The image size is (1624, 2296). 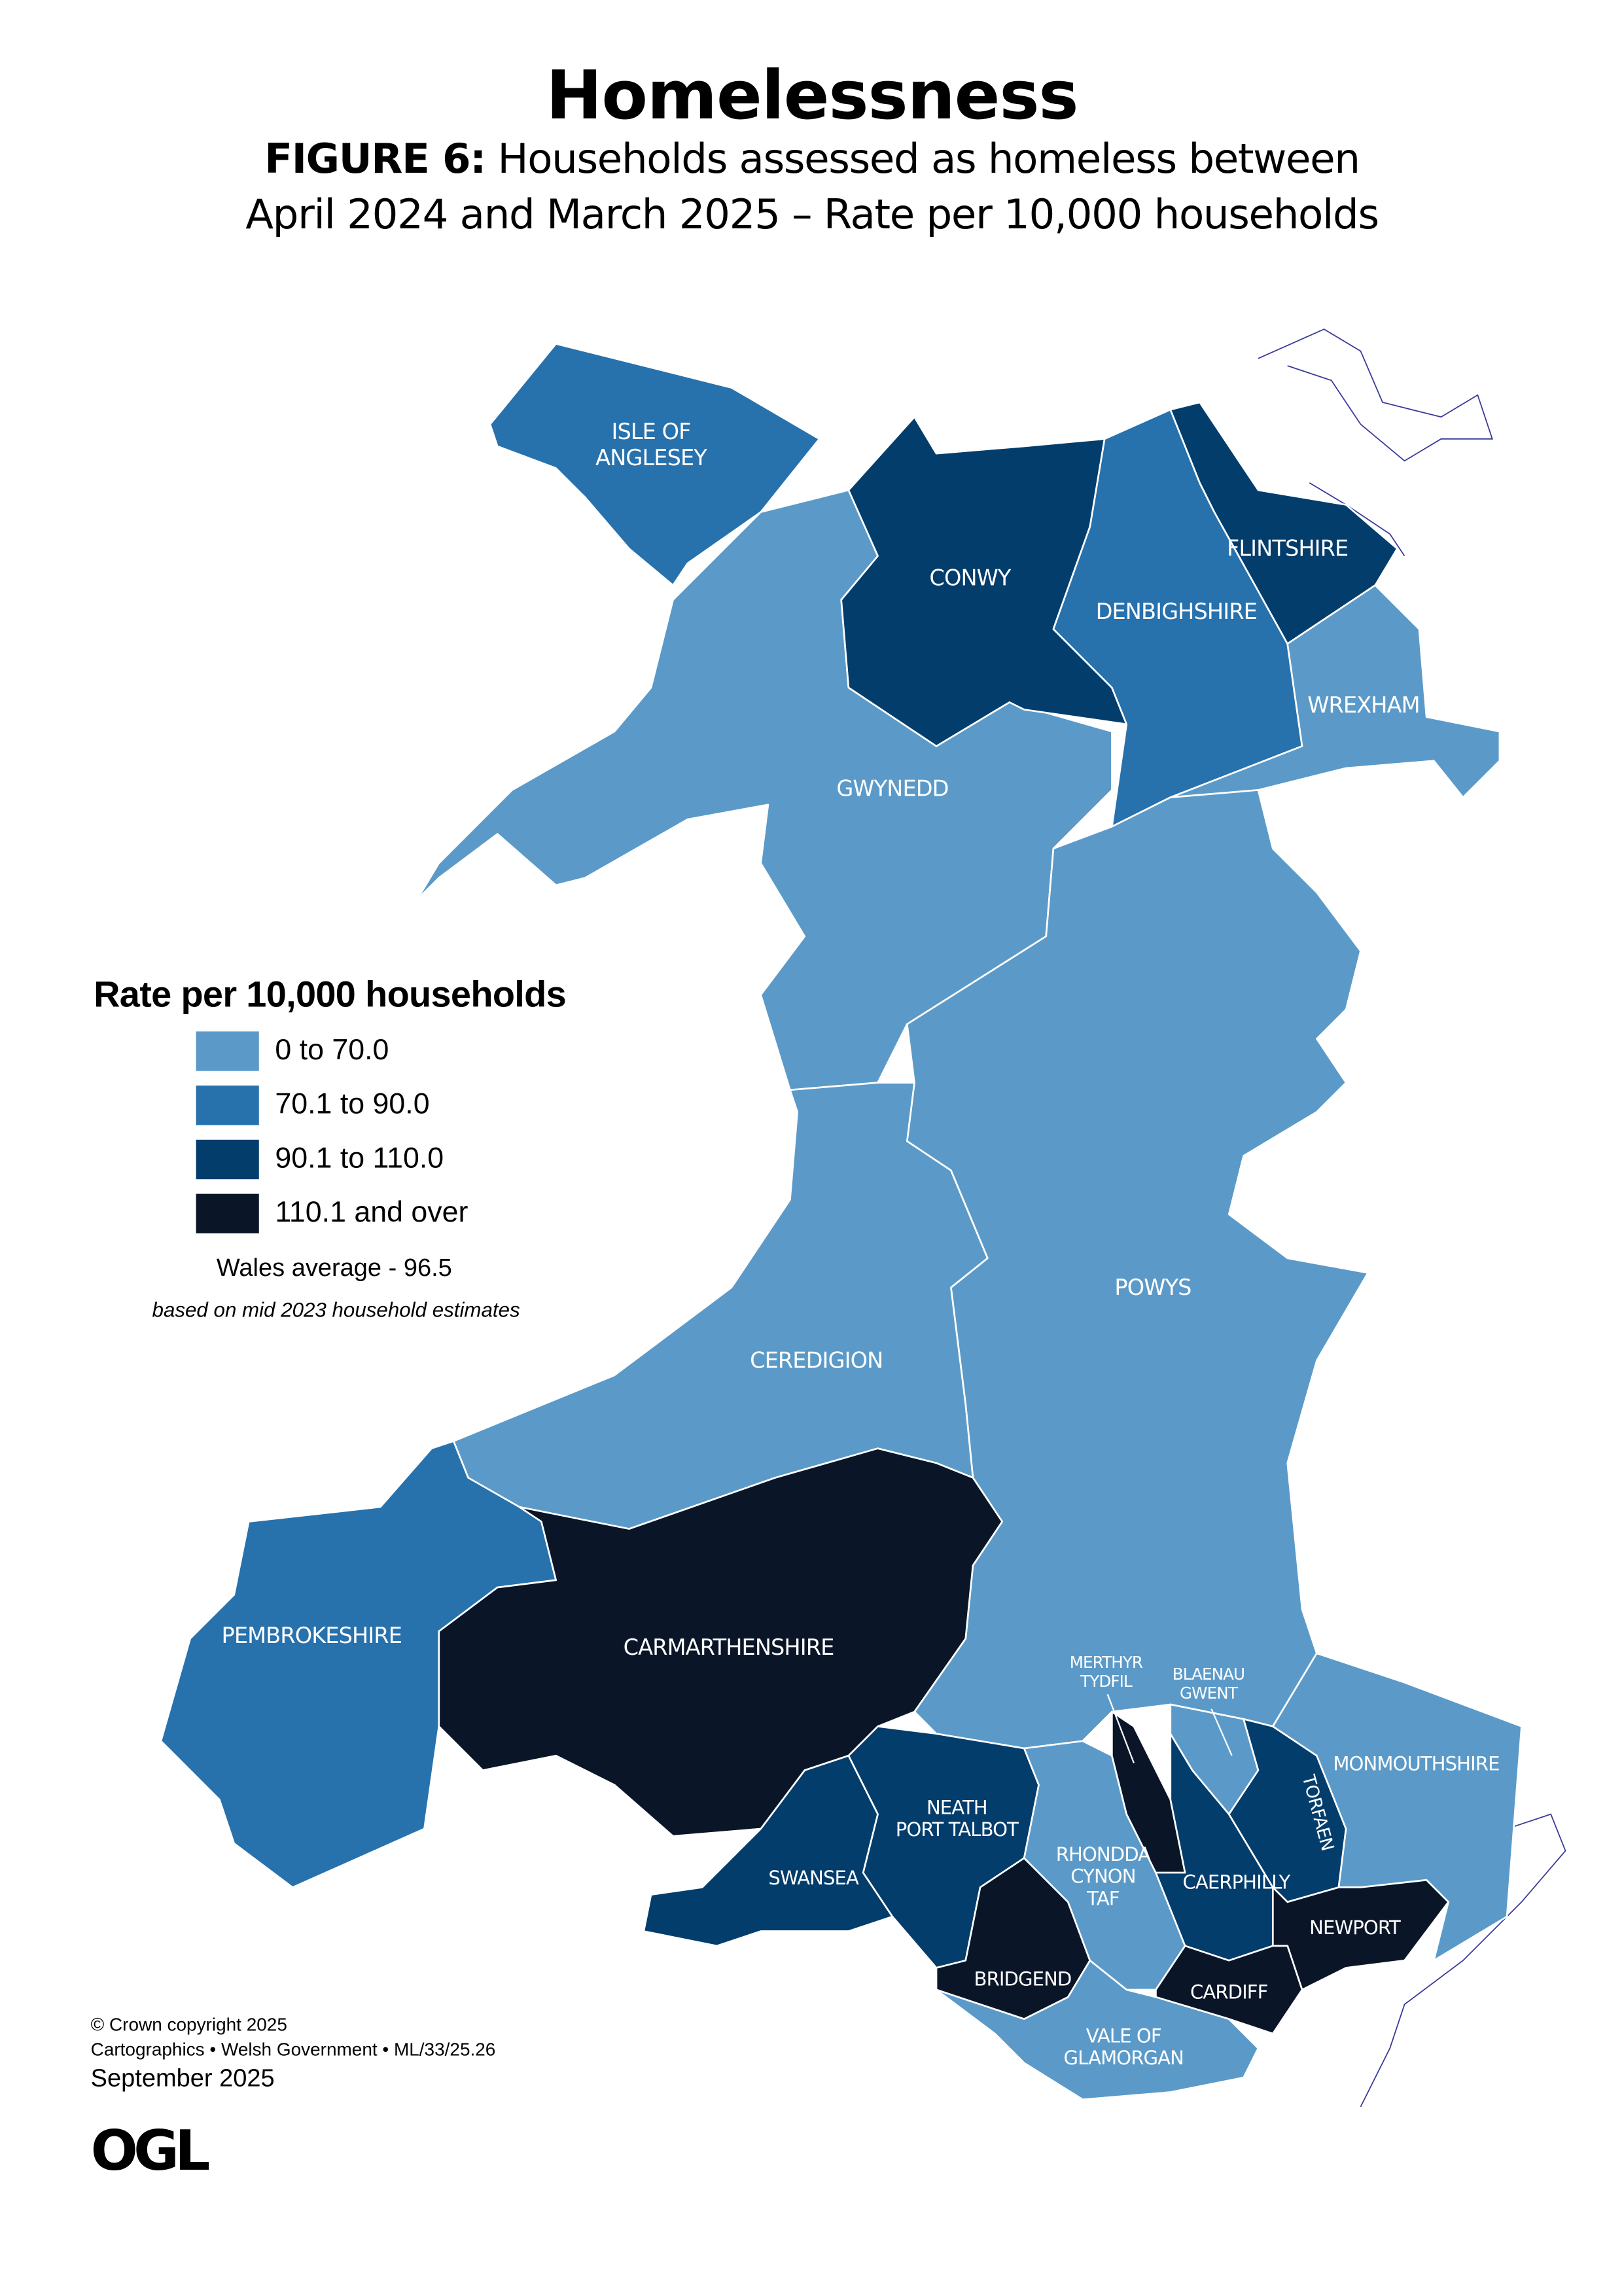 What do you see at coordinates (812, 95) in the screenshot?
I see `page-title: Homelessness` at bounding box center [812, 95].